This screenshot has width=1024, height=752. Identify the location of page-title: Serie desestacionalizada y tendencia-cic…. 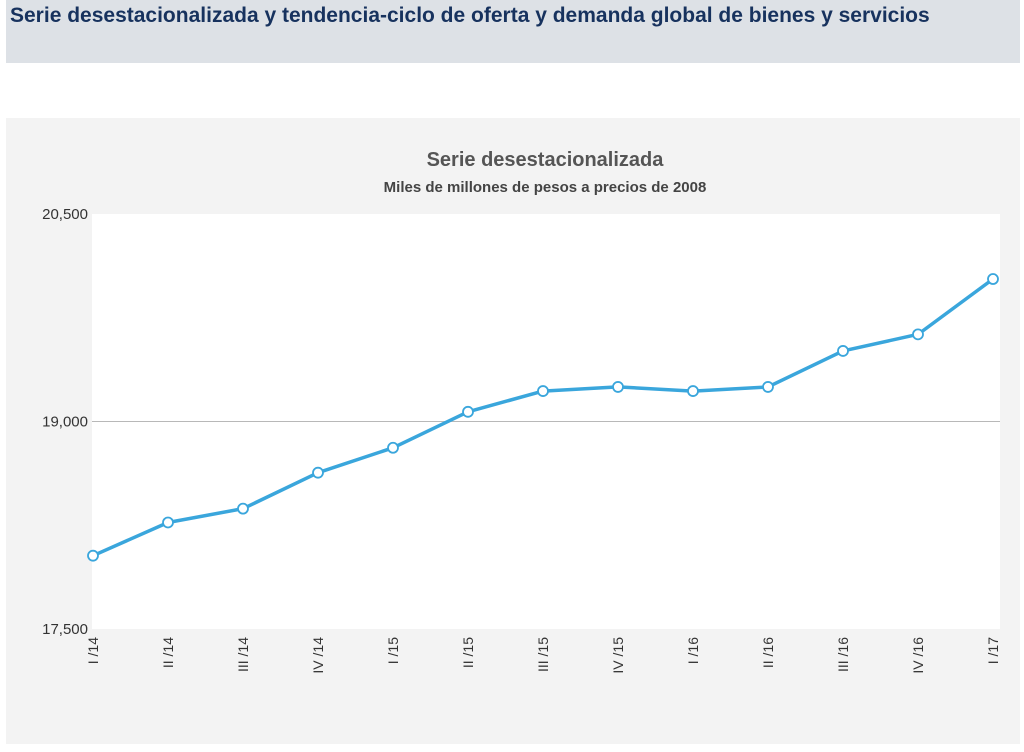
(470, 15).